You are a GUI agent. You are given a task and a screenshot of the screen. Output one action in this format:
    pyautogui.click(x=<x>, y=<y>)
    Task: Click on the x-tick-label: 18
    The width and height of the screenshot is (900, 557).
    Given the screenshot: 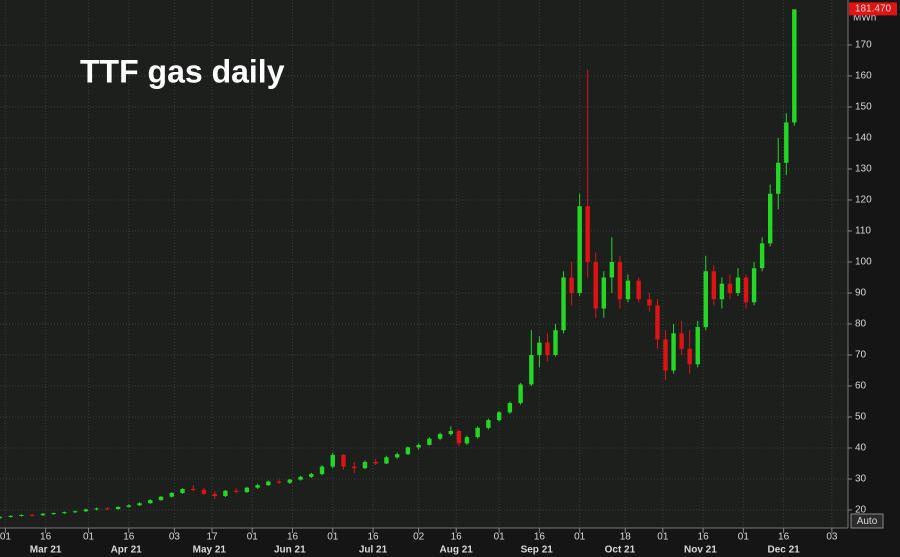 What is the action you would take?
    pyautogui.click(x=626, y=537)
    